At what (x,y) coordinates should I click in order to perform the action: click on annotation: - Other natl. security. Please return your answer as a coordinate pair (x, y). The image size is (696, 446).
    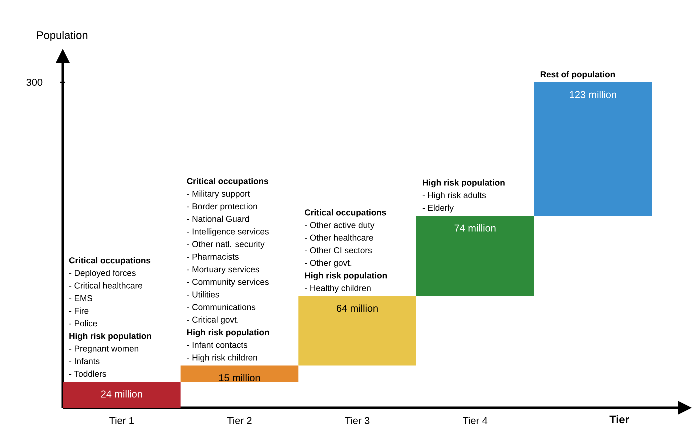
    Looking at the image, I should click on (226, 245).